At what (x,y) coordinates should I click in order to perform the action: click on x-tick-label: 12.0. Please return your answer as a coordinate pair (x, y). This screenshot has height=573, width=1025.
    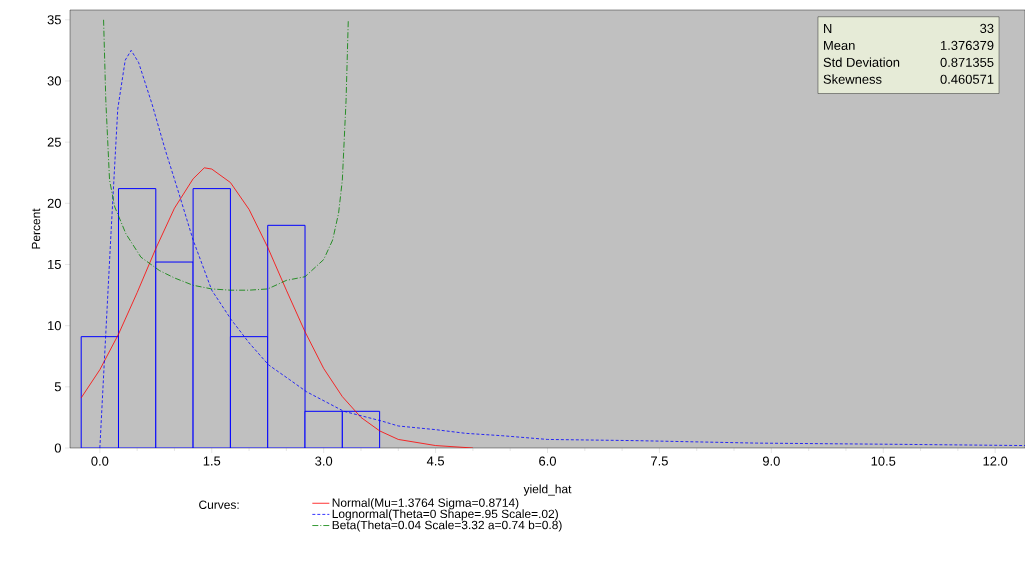
    Looking at the image, I should click on (995, 461).